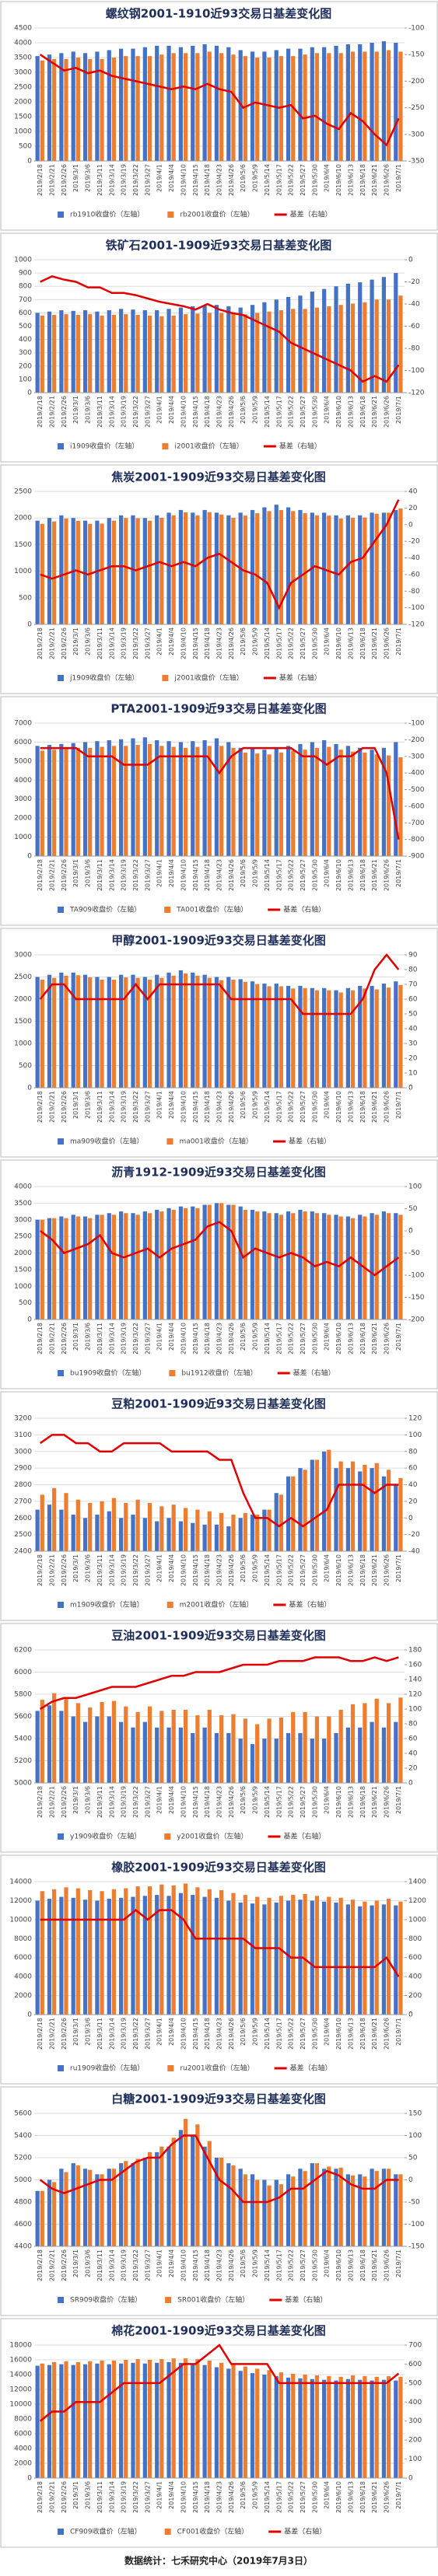 This screenshot has height=2576, width=438. What do you see at coordinates (23, 1939) in the screenshot?
I see `y-tick-label: 8000` at bounding box center [23, 1939].